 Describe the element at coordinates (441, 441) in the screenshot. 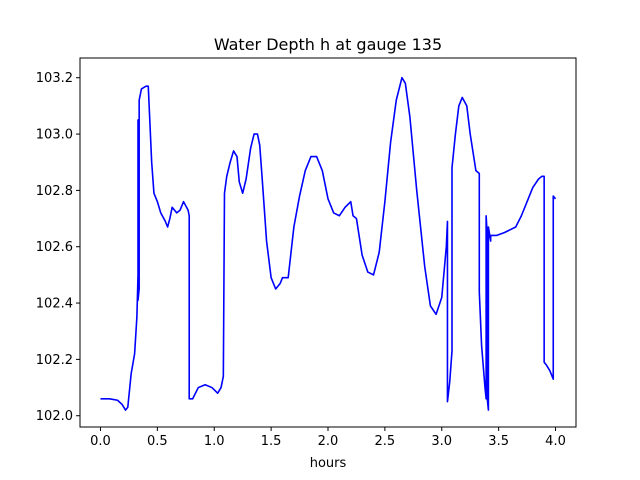

I see `x-tick-label: 3.0` at that location.